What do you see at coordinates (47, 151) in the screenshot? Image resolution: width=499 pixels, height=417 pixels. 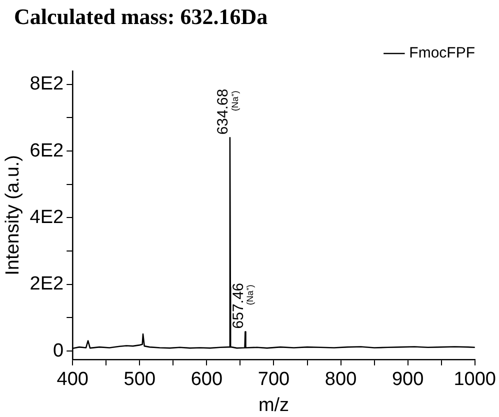 I see `y-tick-label: 6E2` at bounding box center [47, 151].